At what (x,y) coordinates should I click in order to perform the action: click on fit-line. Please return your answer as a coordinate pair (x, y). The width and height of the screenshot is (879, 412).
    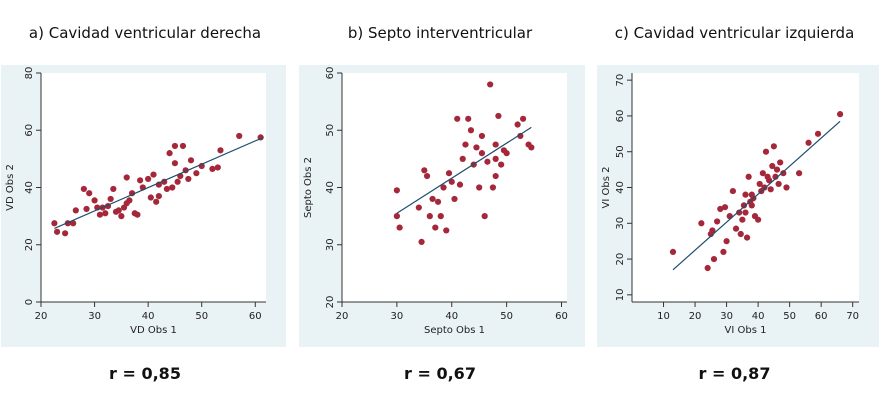
    Looking at the image, I should click on (756, 195).